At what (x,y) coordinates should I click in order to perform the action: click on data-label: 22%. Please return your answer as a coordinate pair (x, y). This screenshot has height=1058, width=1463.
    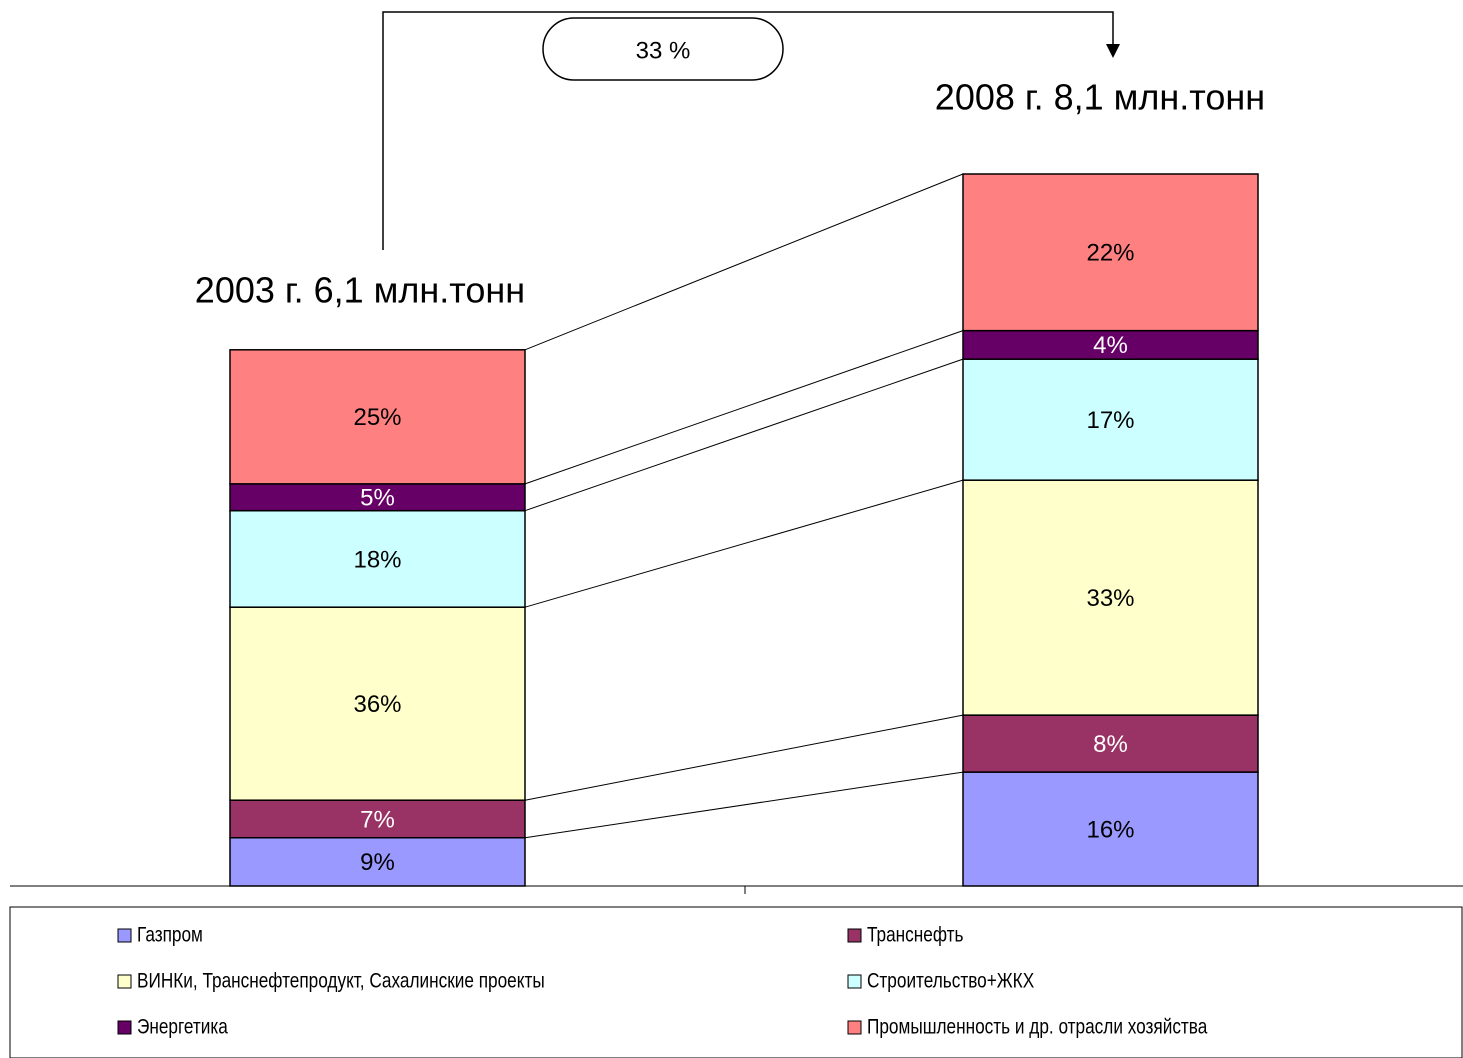
    Looking at the image, I should click on (1110, 253).